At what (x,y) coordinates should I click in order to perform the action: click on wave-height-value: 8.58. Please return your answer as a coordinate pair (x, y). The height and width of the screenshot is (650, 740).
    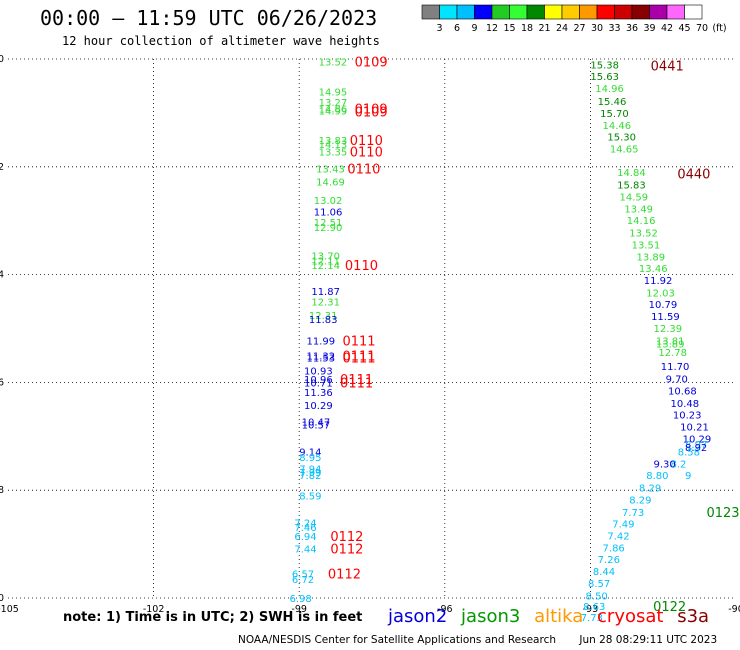
    Looking at the image, I should click on (689, 452).